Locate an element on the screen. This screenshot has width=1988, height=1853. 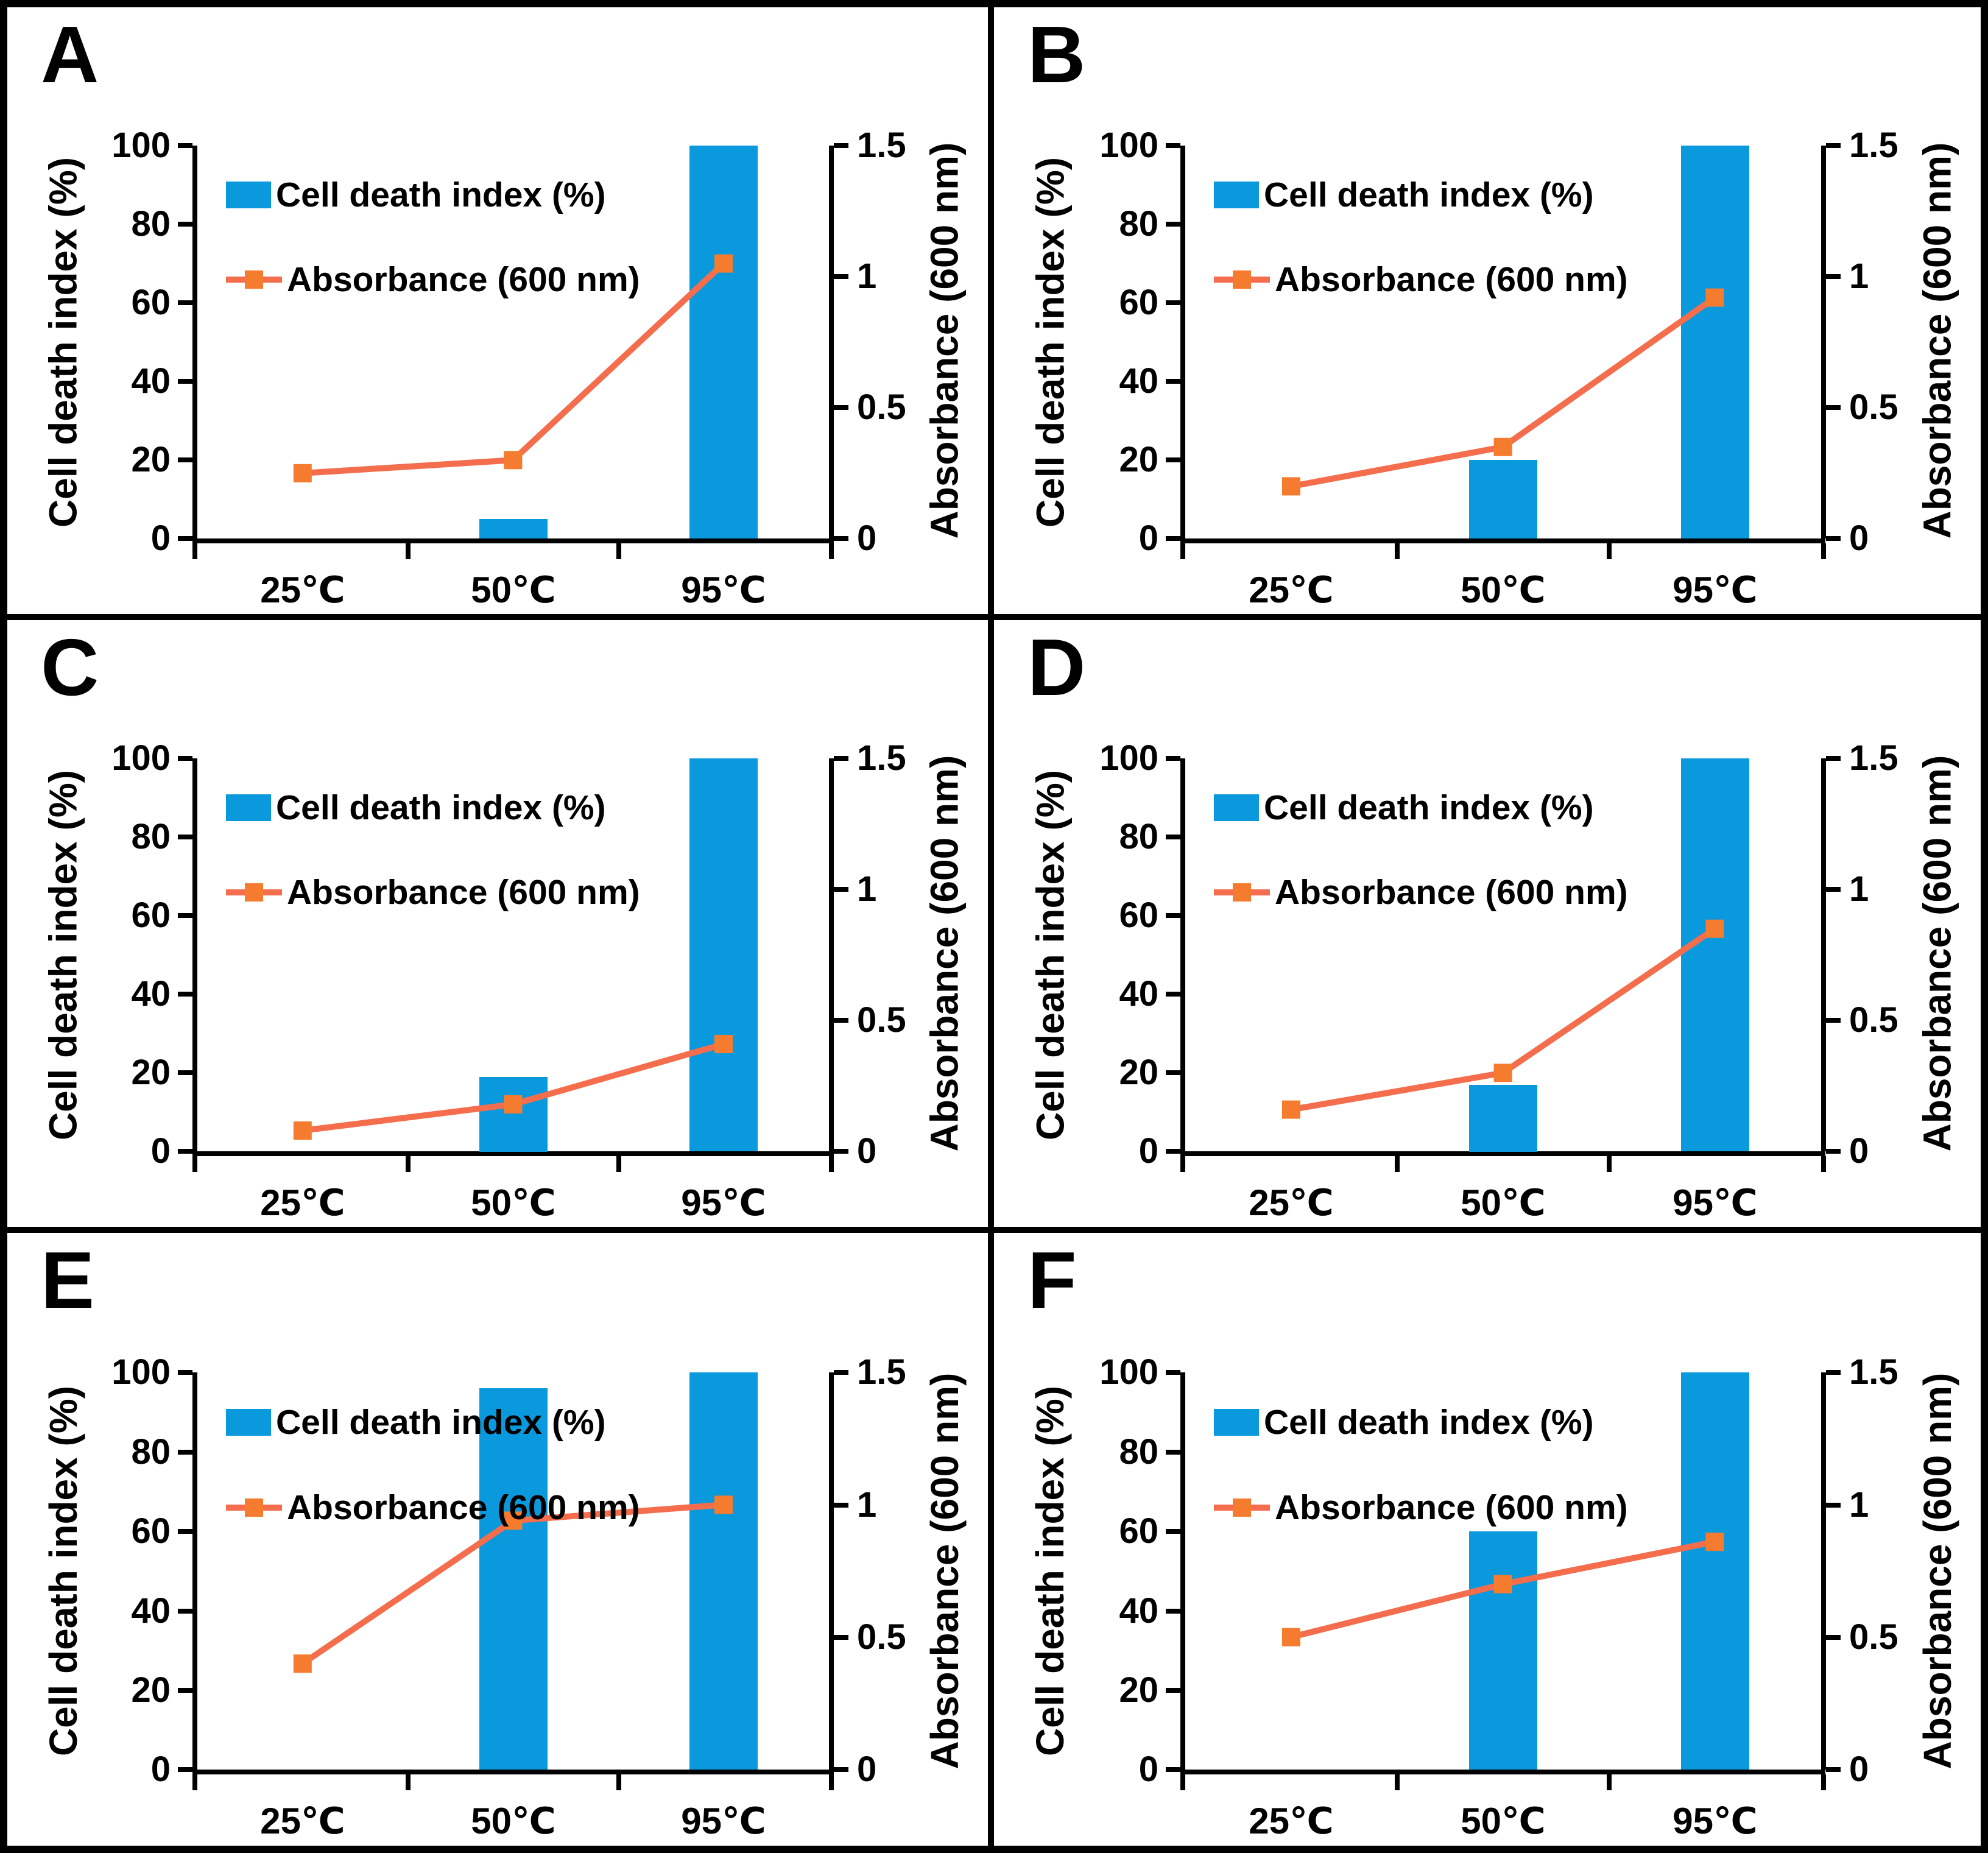
left-axis-line is located at coordinates (194, 955).